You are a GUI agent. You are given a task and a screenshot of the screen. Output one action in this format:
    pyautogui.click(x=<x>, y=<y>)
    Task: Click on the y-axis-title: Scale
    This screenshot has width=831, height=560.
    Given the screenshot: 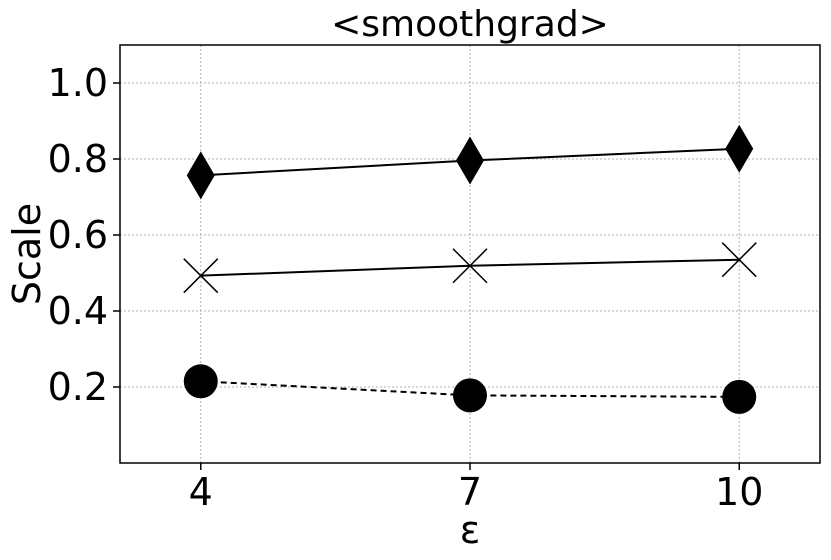 What is the action you would take?
    pyautogui.click(x=27, y=254)
    